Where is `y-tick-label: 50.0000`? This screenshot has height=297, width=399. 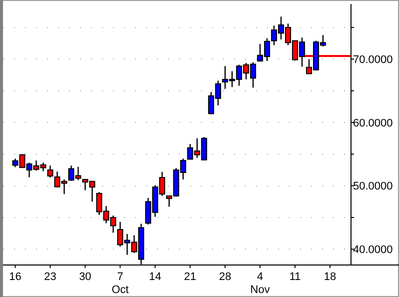 y-tick-label: 50.0000 is located at coordinates (373, 186).